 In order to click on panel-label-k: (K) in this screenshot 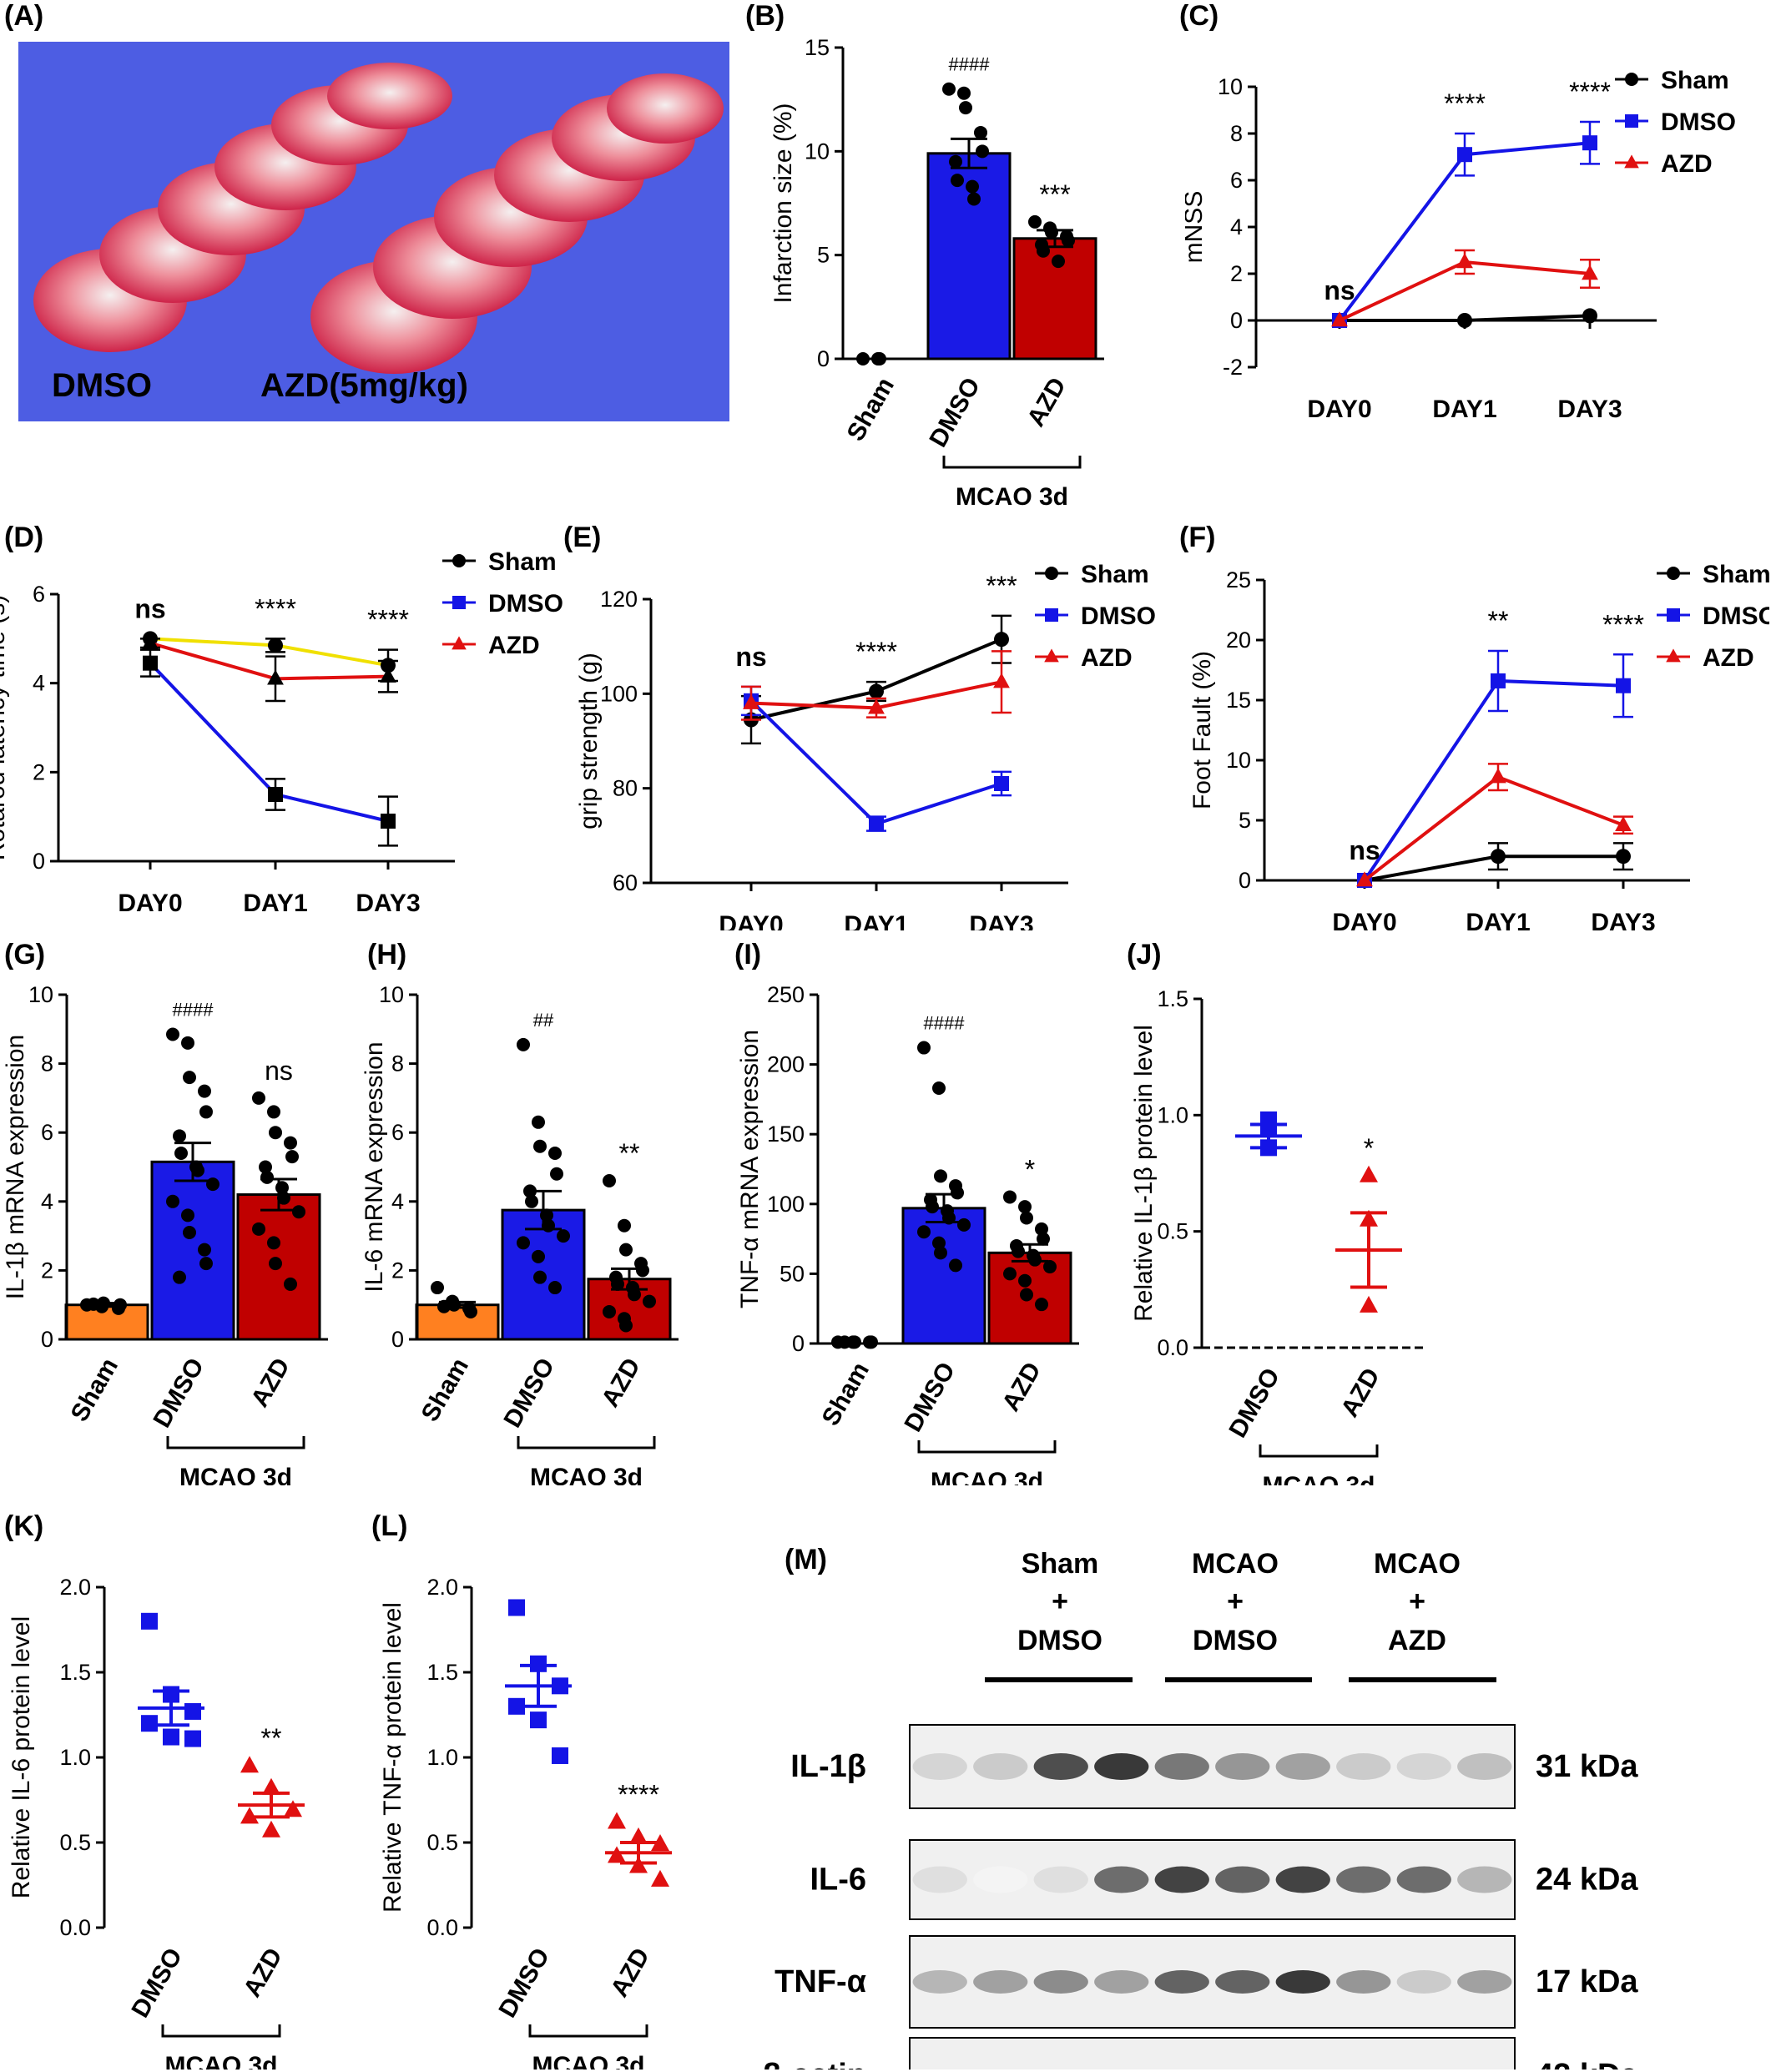, I will do `click(24, 1526)`.